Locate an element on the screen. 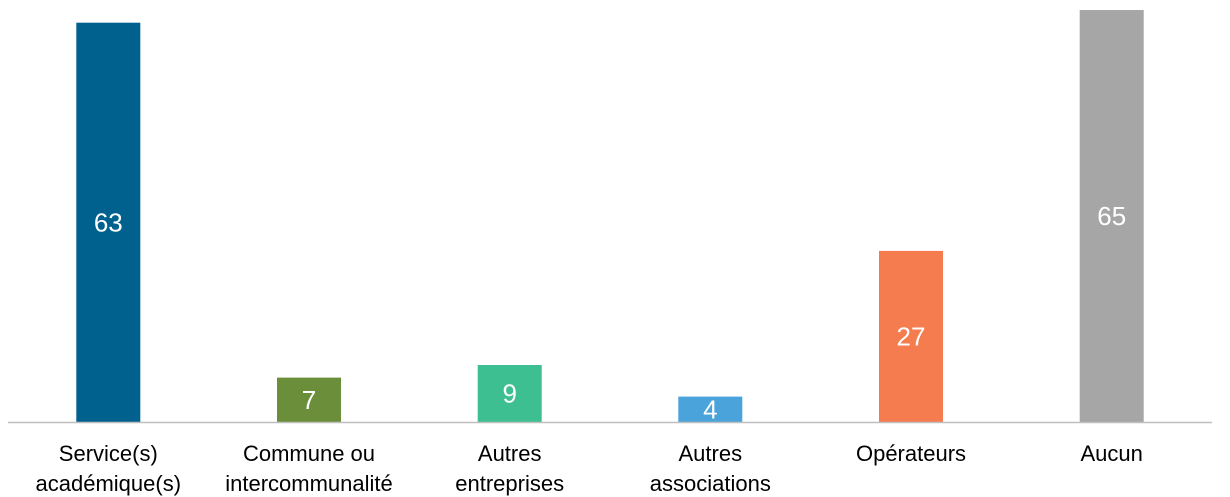 The image size is (1230, 497). bar-value-label-3: 4 is located at coordinates (710, 409).